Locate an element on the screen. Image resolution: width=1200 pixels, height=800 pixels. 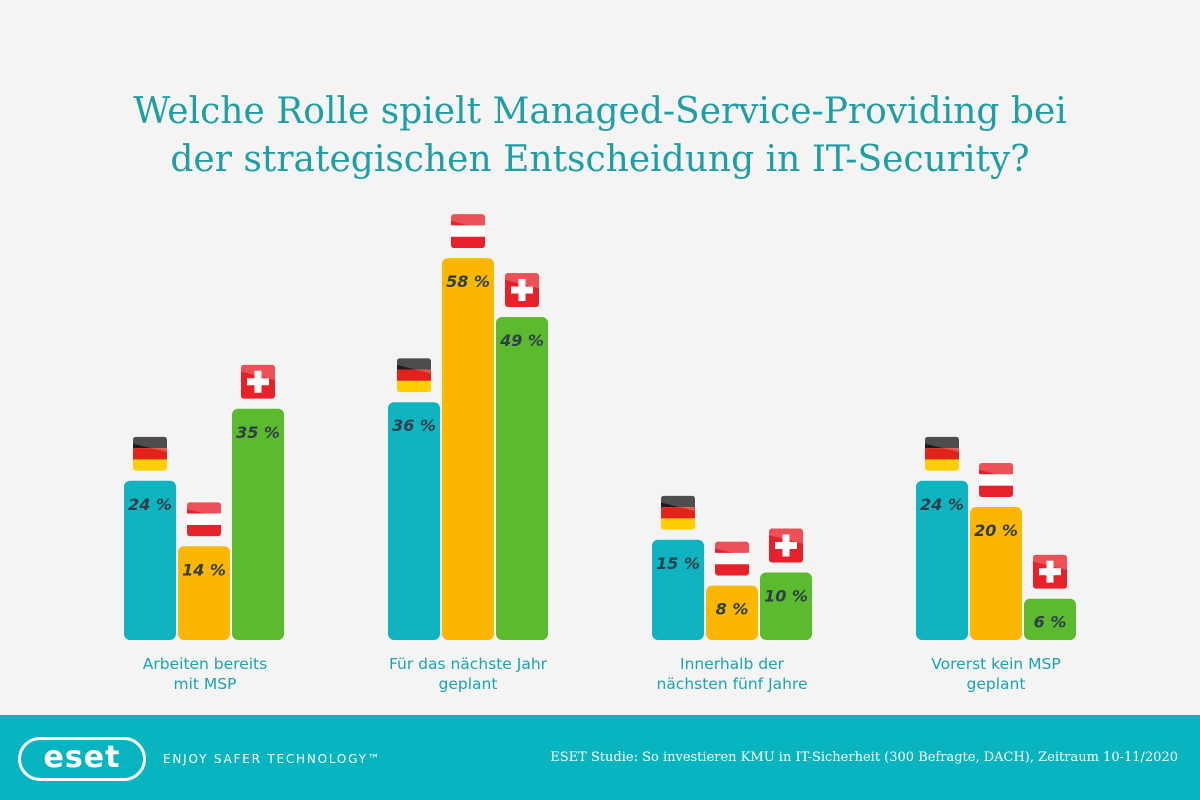
value-label-austria-2: 8 % is located at coordinates (732, 609).